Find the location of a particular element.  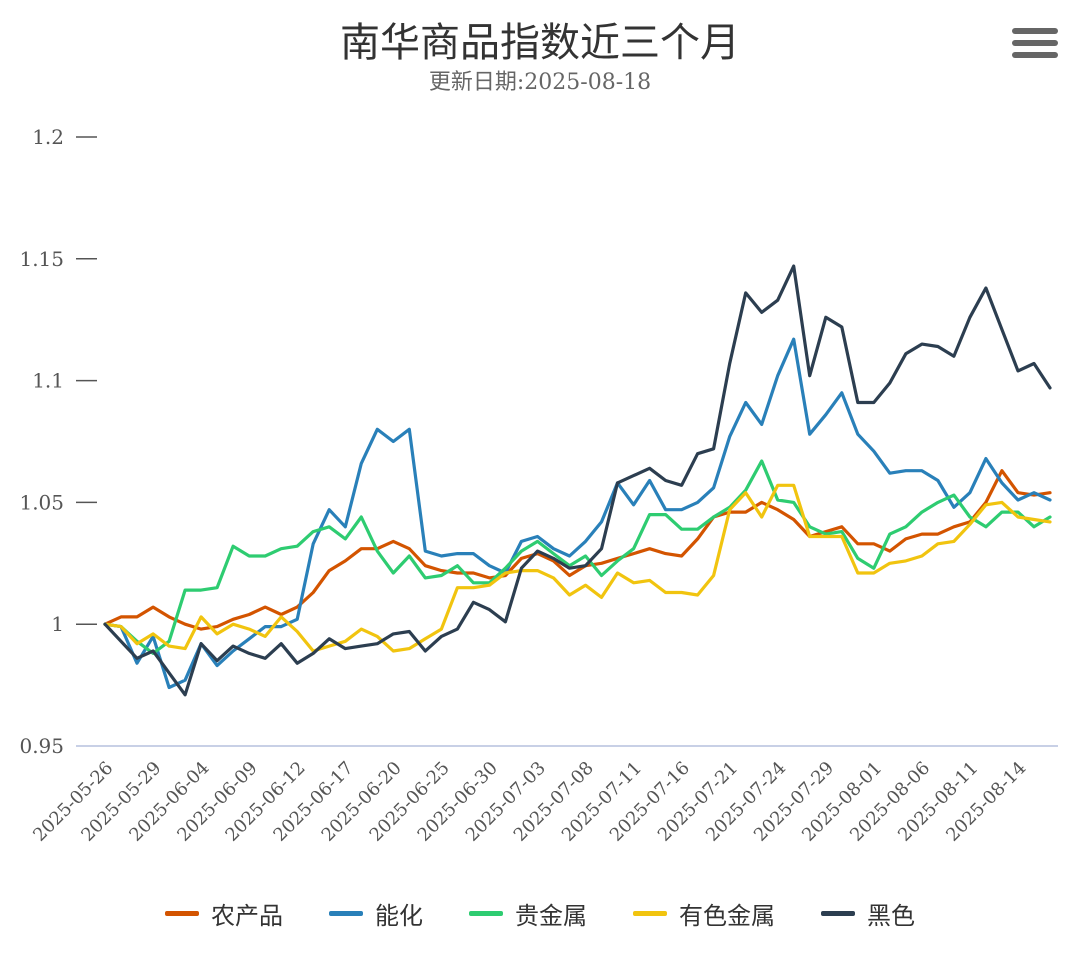

legend-item: 能化 is located at coordinates (376, 913).